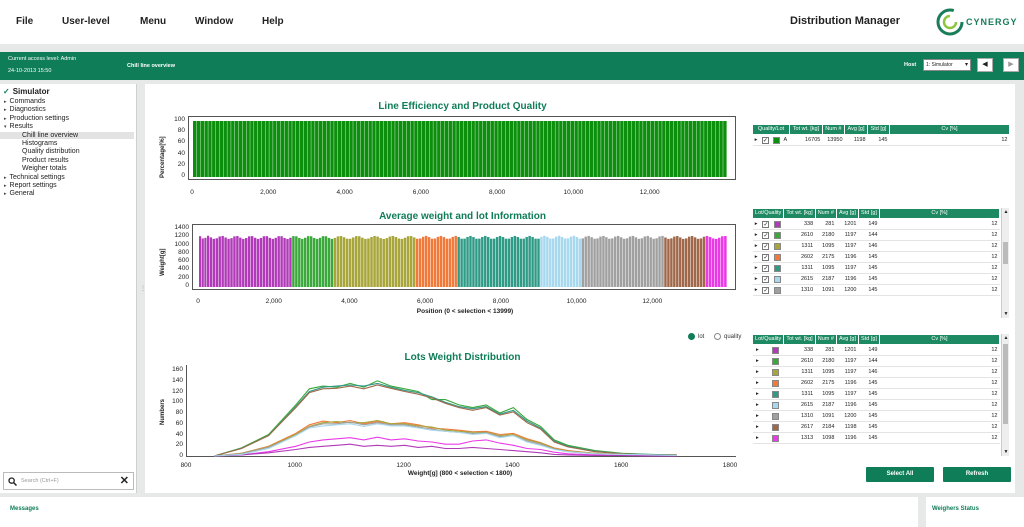 The image size is (1024, 527). I want to click on sidebar-item: ▾ Results, so click(18, 126).